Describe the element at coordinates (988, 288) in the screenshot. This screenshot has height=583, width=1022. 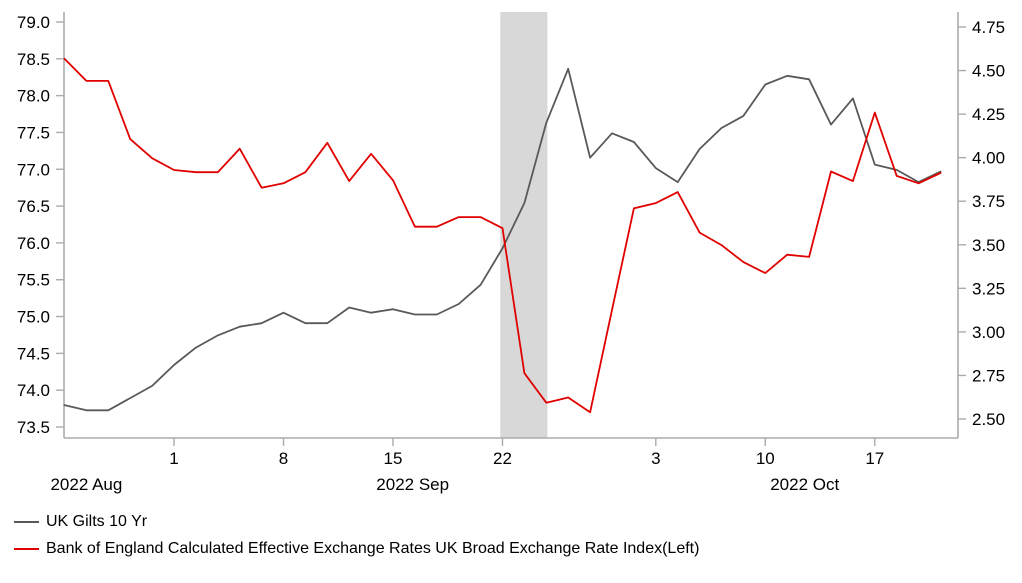
I see `y-axis-right-label: 3.25` at that location.